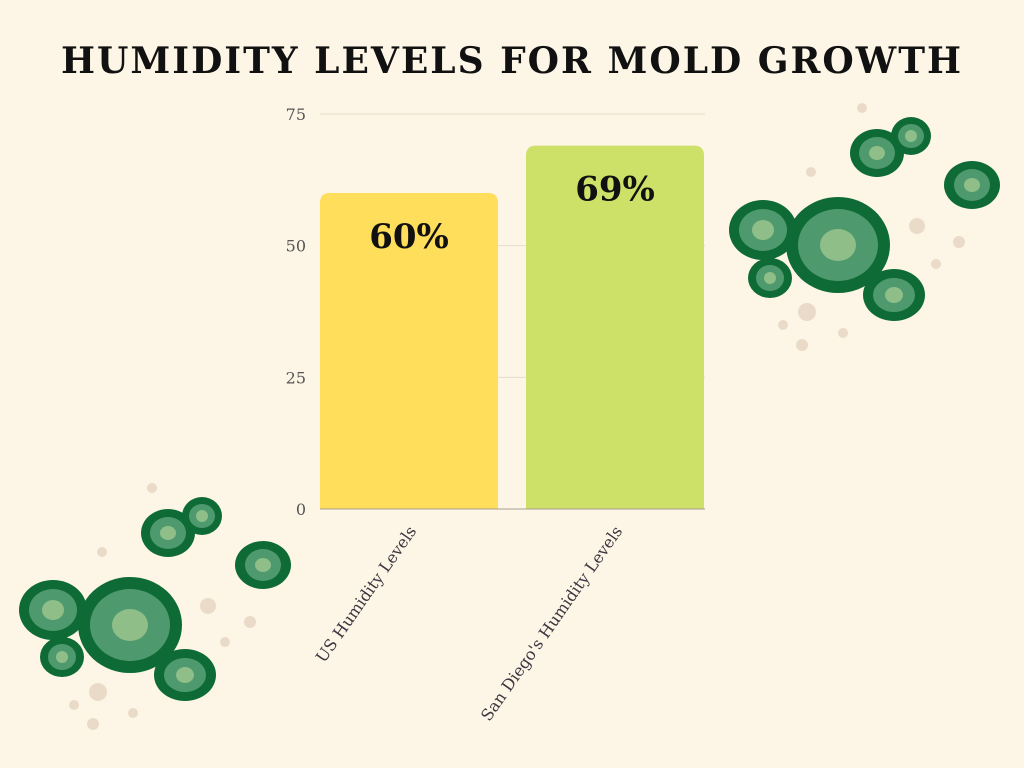 Image resolution: width=1024 pixels, height=768 pixels. Describe the element at coordinates (864, 227) in the screenshot. I see `mold-cluster-right-icon` at that location.